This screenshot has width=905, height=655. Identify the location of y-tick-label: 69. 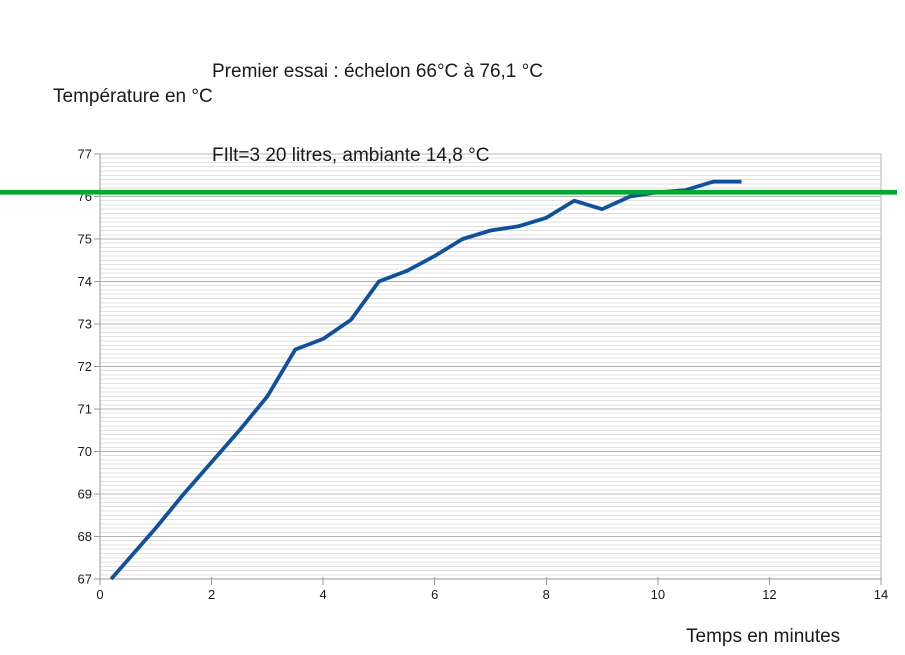
(85, 494).